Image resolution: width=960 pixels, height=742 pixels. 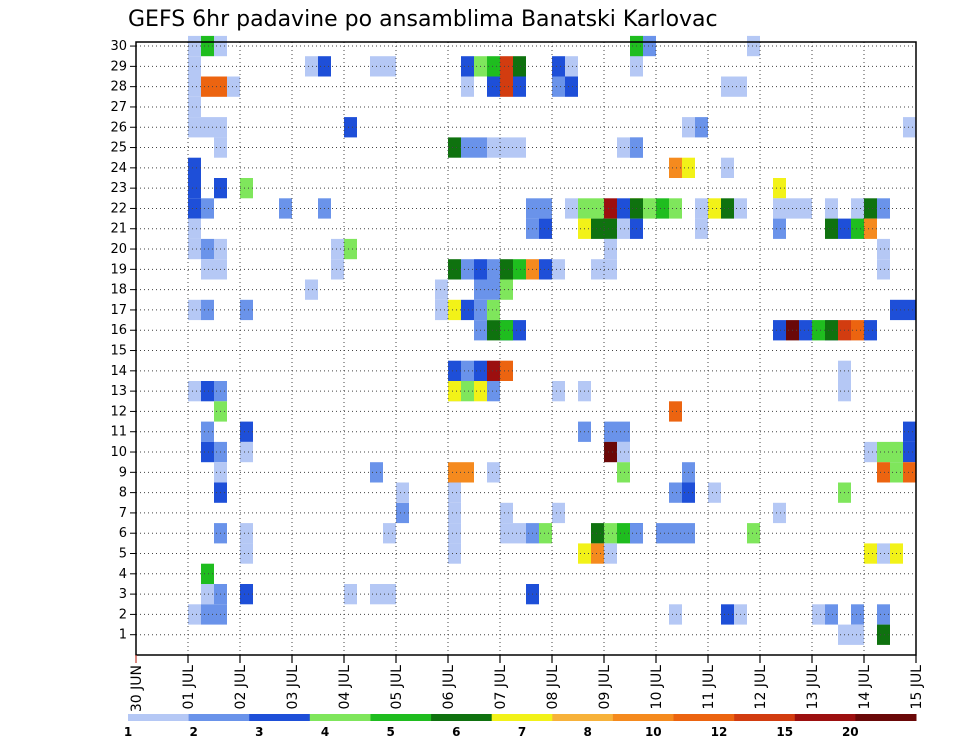 What do you see at coordinates (917, 687) in the screenshot?
I see `x-tick-label: 15 JUL` at bounding box center [917, 687].